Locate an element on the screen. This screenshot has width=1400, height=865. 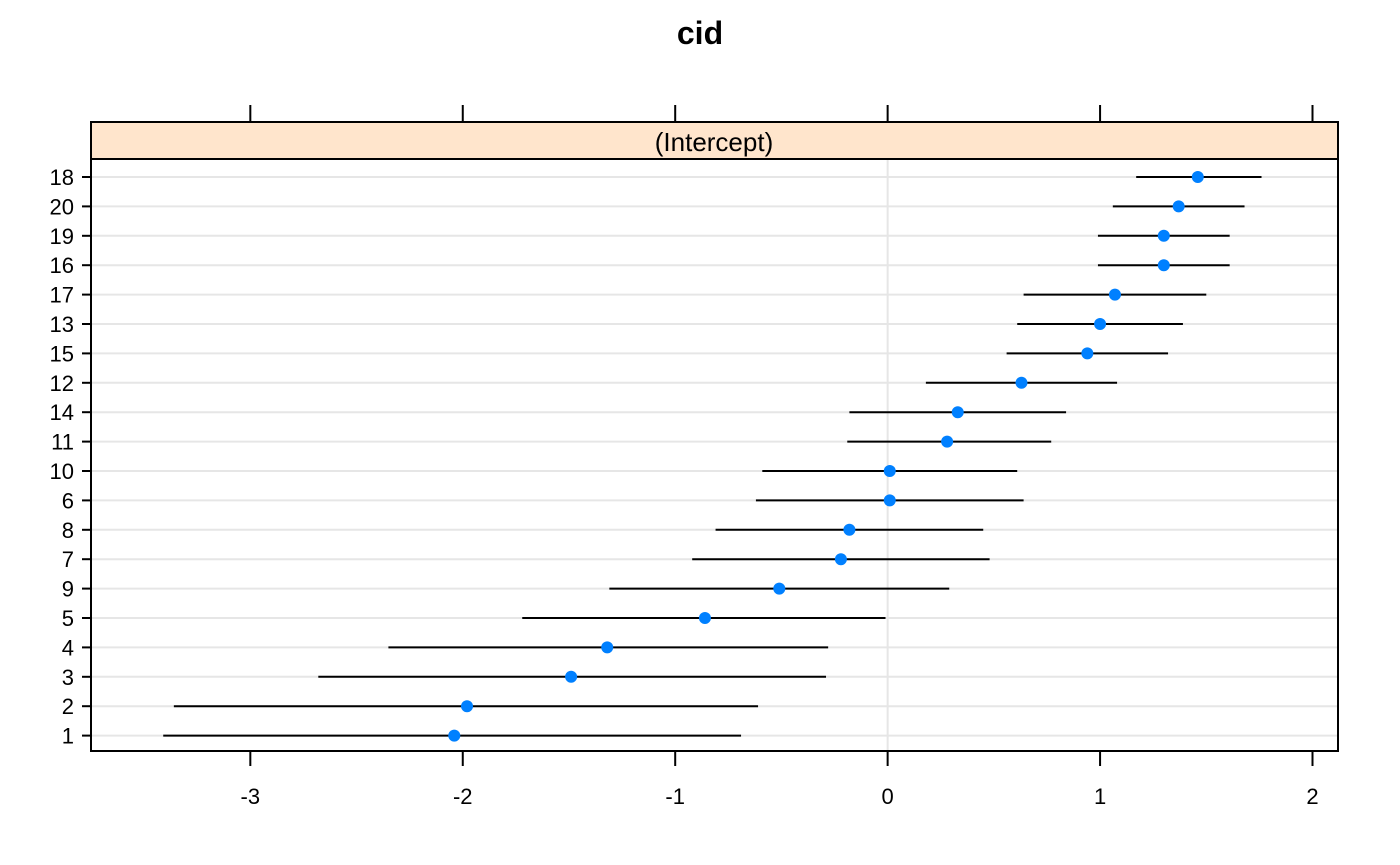
y-tick-label-1: 1 is located at coordinates (68, 736).